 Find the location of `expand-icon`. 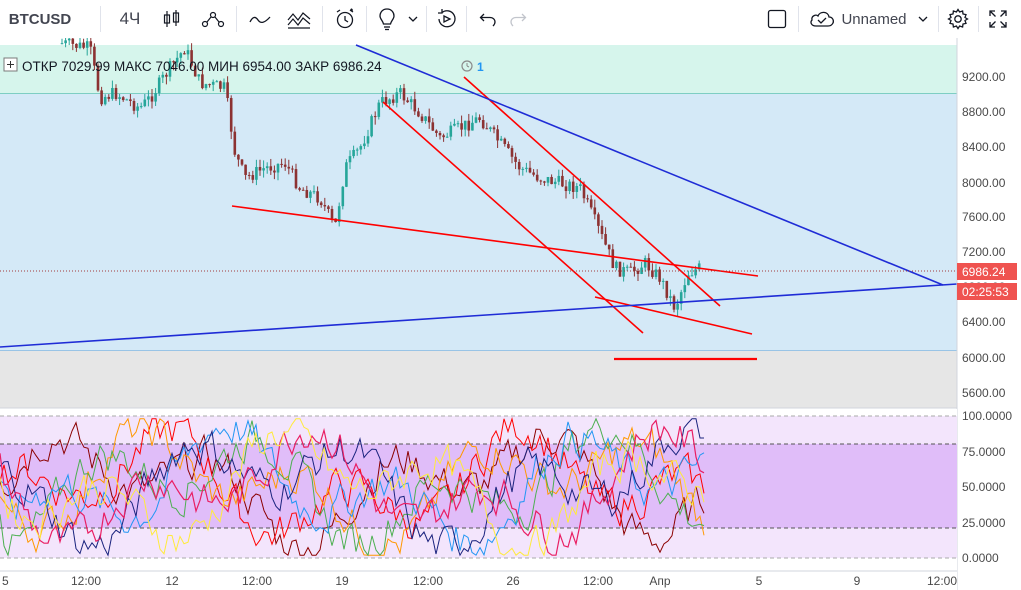

expand-icon is located at coordinates (998, 19).